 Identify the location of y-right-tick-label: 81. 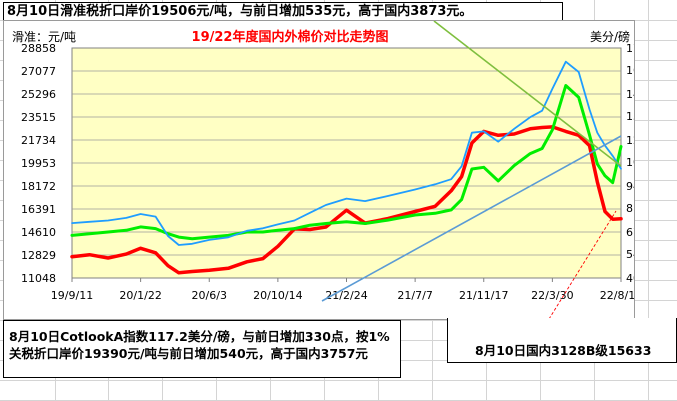
(630, 208).